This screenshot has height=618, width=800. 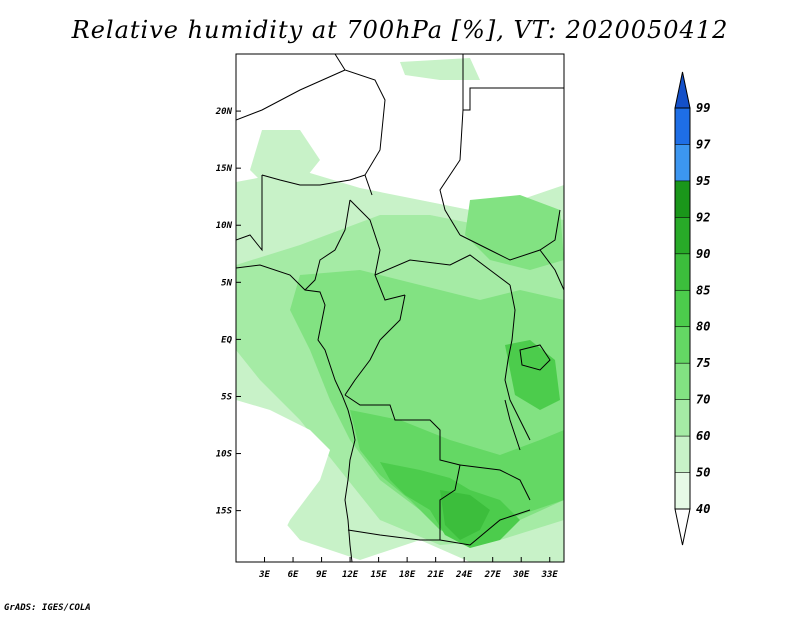 What do you see at coordinates (703, 363) in the screenshot?
I see `colorbar-label: 75` at bounding box center [703, 363].